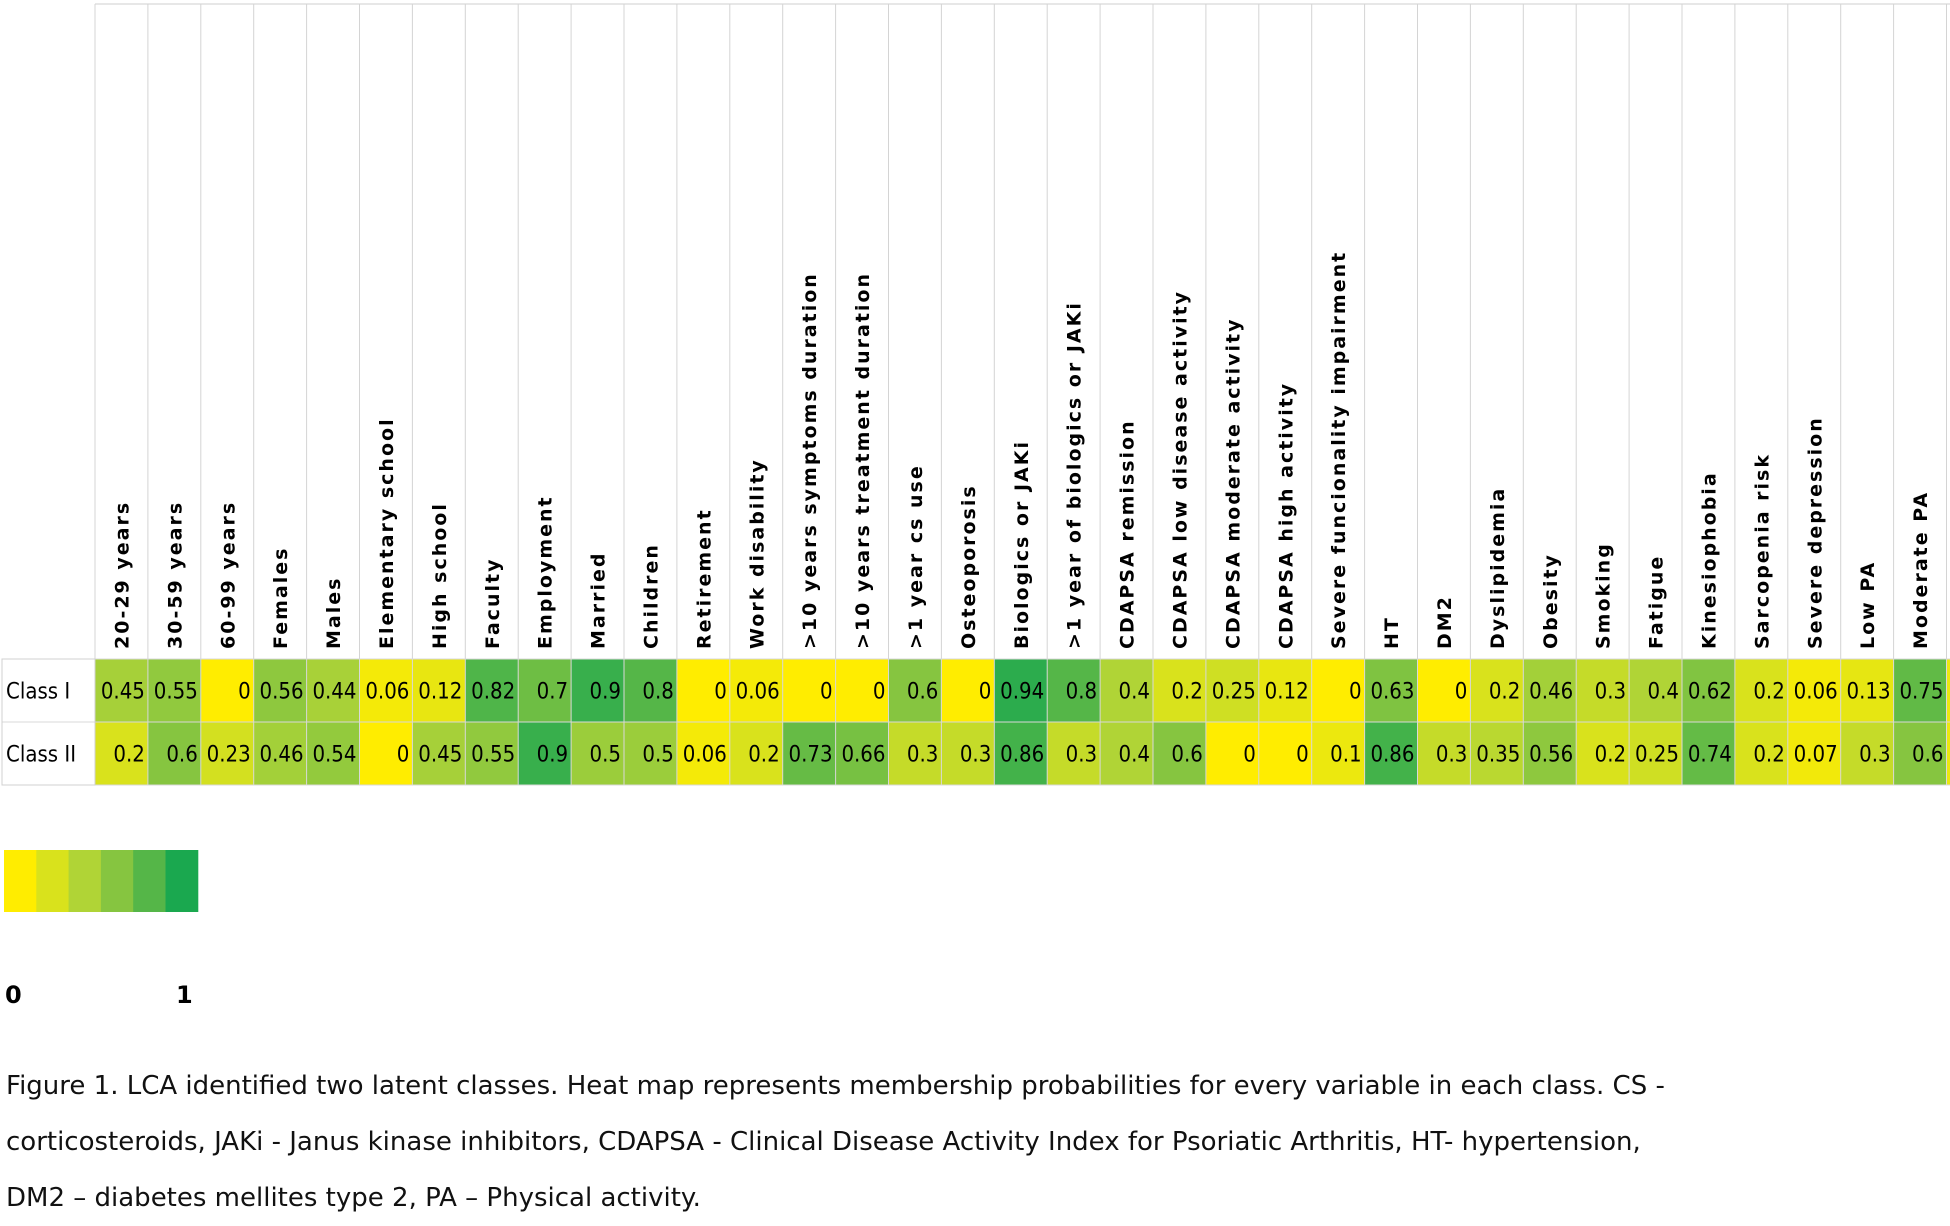 This screenshot has height=1226, width=1950. Describe the element at coordinates (1445, 622) in the screenshot. I see `column-label: DM2` at that location.